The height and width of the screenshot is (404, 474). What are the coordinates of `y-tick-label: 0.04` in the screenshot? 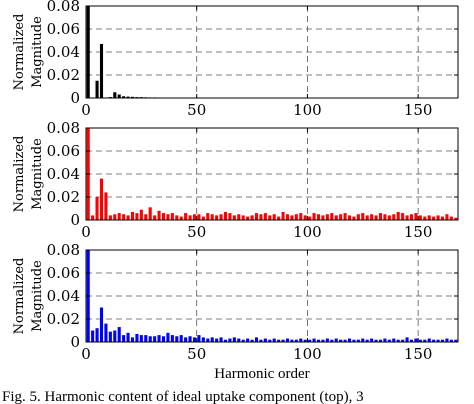 It's located at (63, 174).